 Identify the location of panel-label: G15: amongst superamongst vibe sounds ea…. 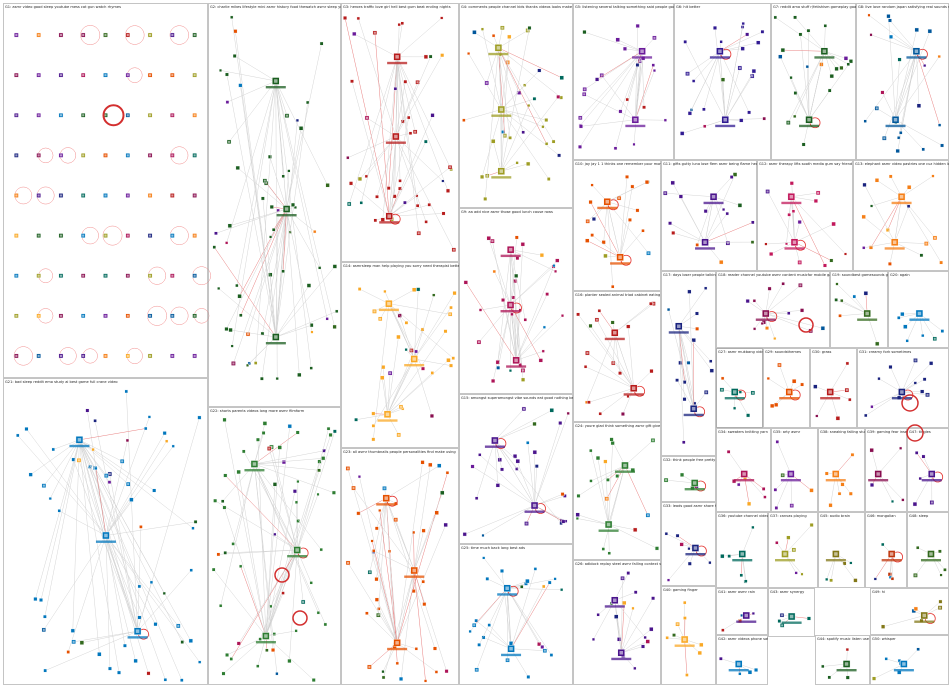
(531, 398).